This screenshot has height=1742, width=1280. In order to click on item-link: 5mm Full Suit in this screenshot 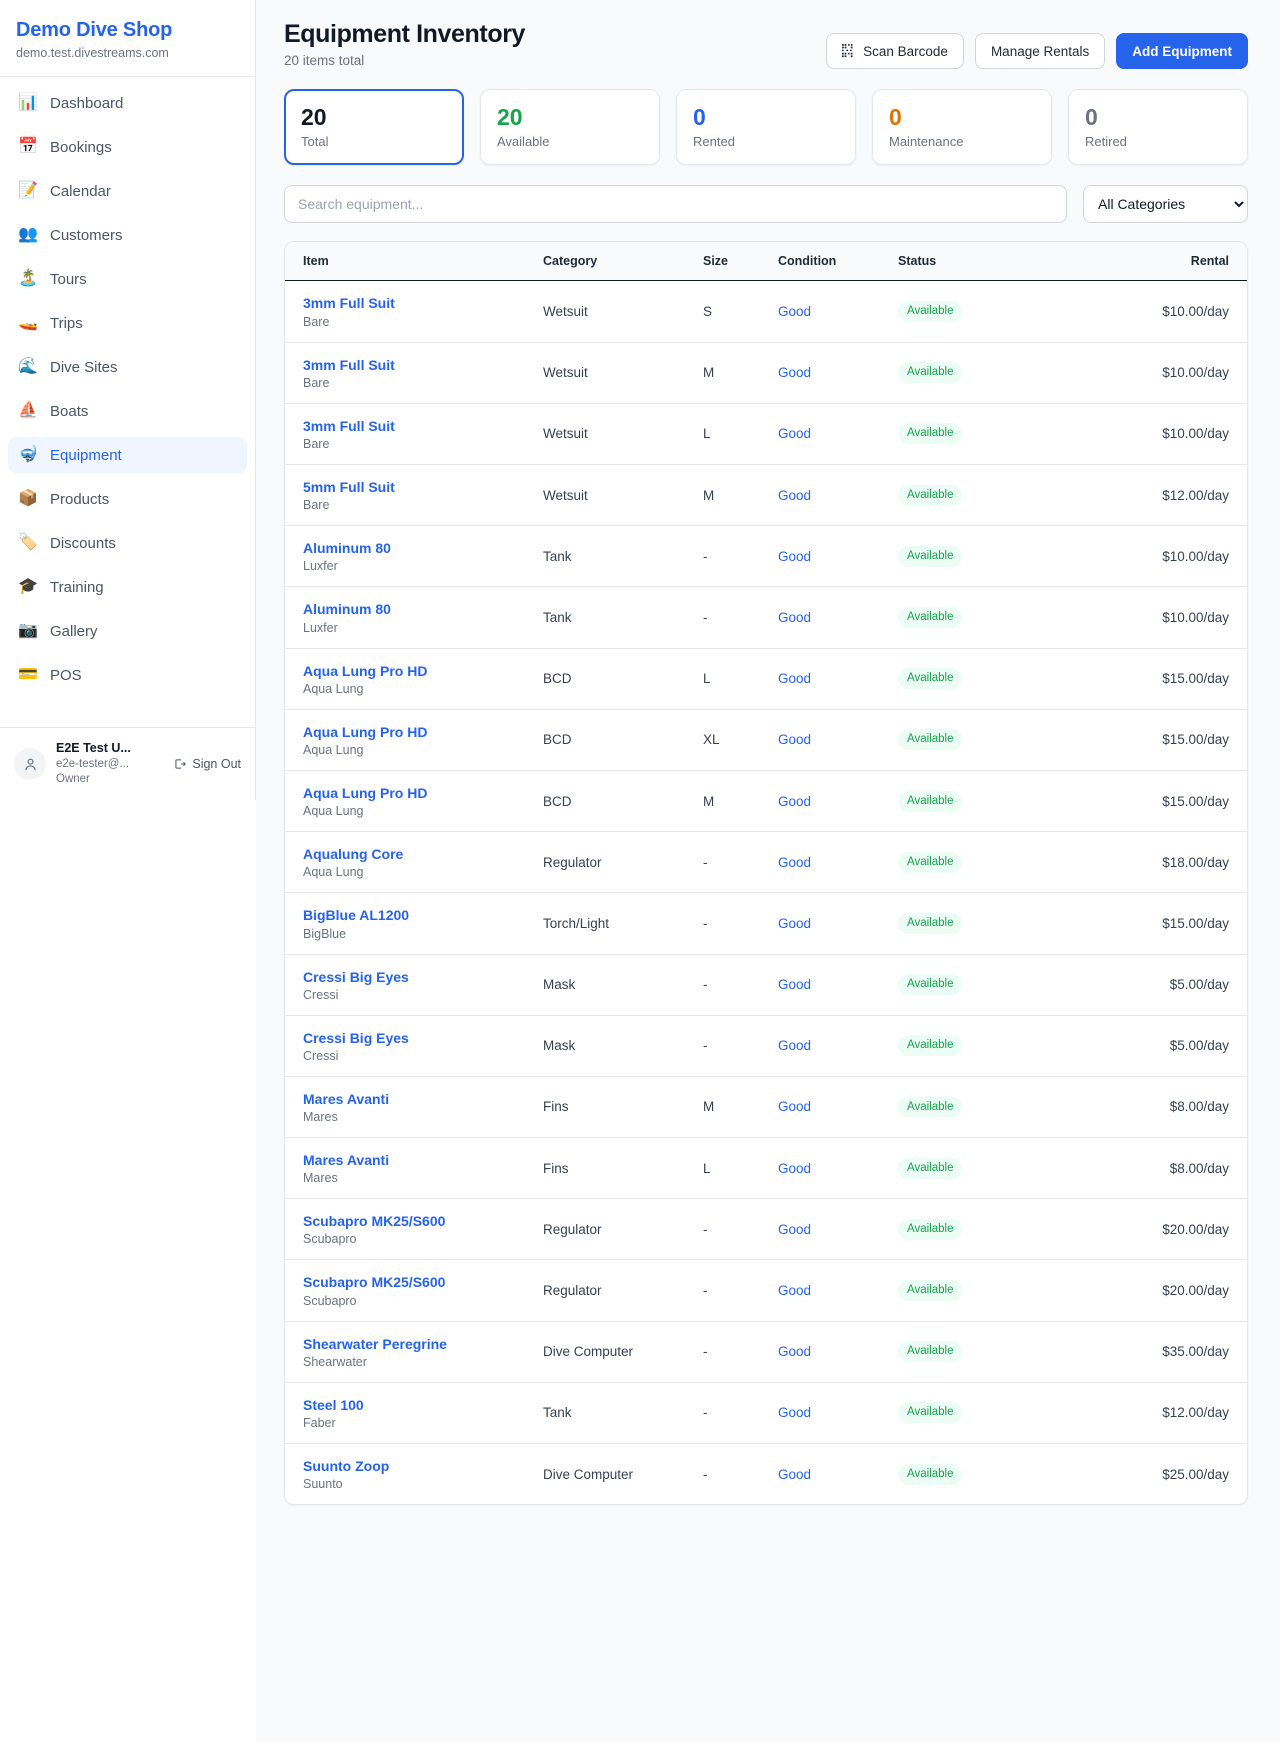, I will do `click(349, 487)`.